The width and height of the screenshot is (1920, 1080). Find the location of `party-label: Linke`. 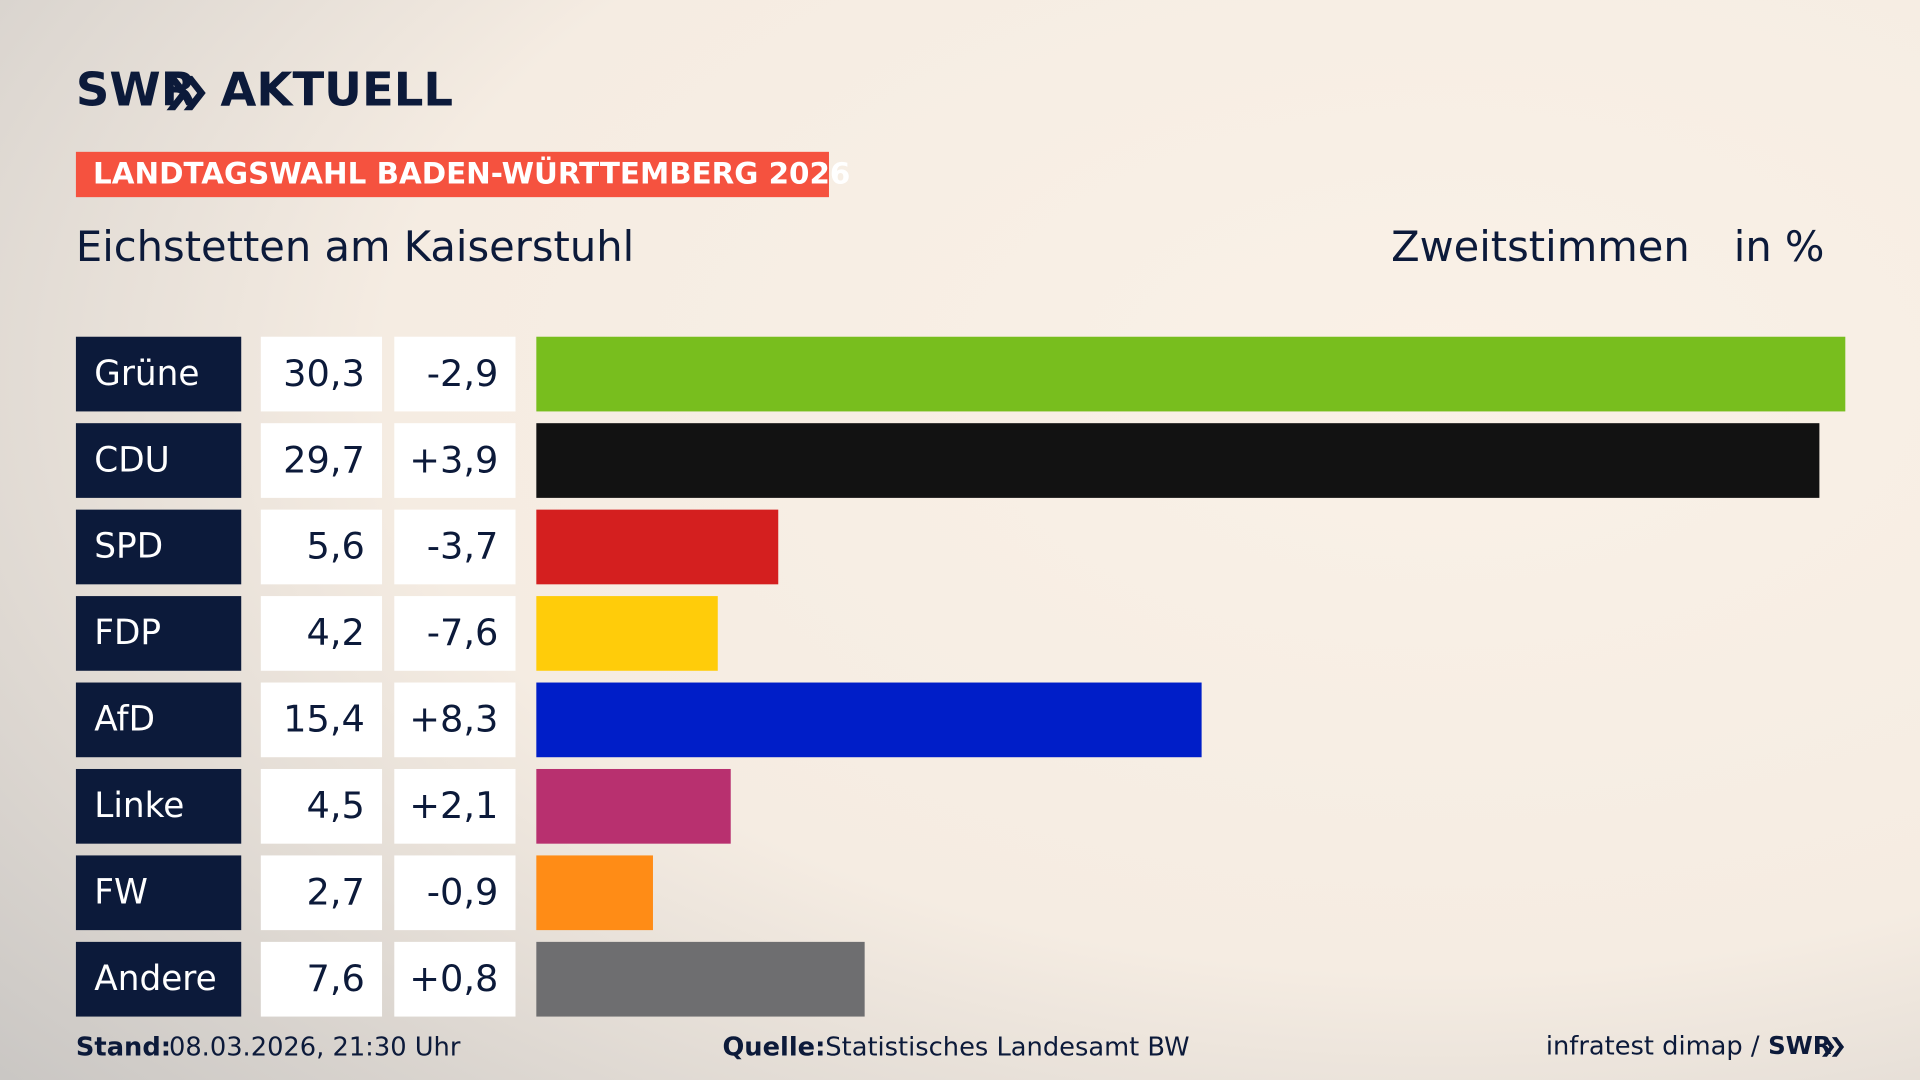

party-label: Linke is located at coordinates (139, 806).